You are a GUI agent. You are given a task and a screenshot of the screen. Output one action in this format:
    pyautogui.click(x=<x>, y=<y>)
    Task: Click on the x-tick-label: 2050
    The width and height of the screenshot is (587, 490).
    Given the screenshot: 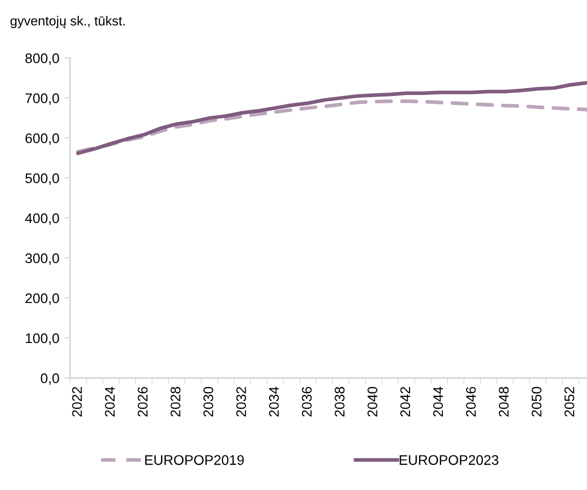 What is the action you would take?
    pyautogui.click(x=537, y=401)
    